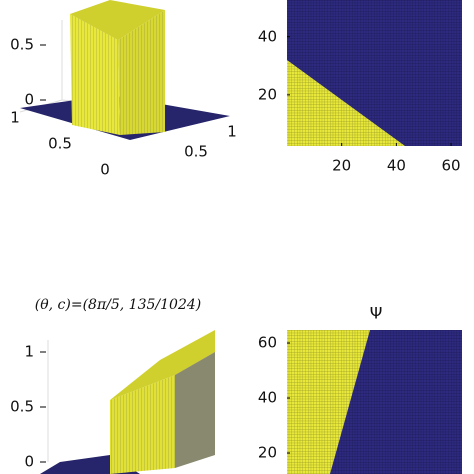 The width and height of the screenshot is (474, 474). I want to click on x-tick-label: 20, so click(341, 166).